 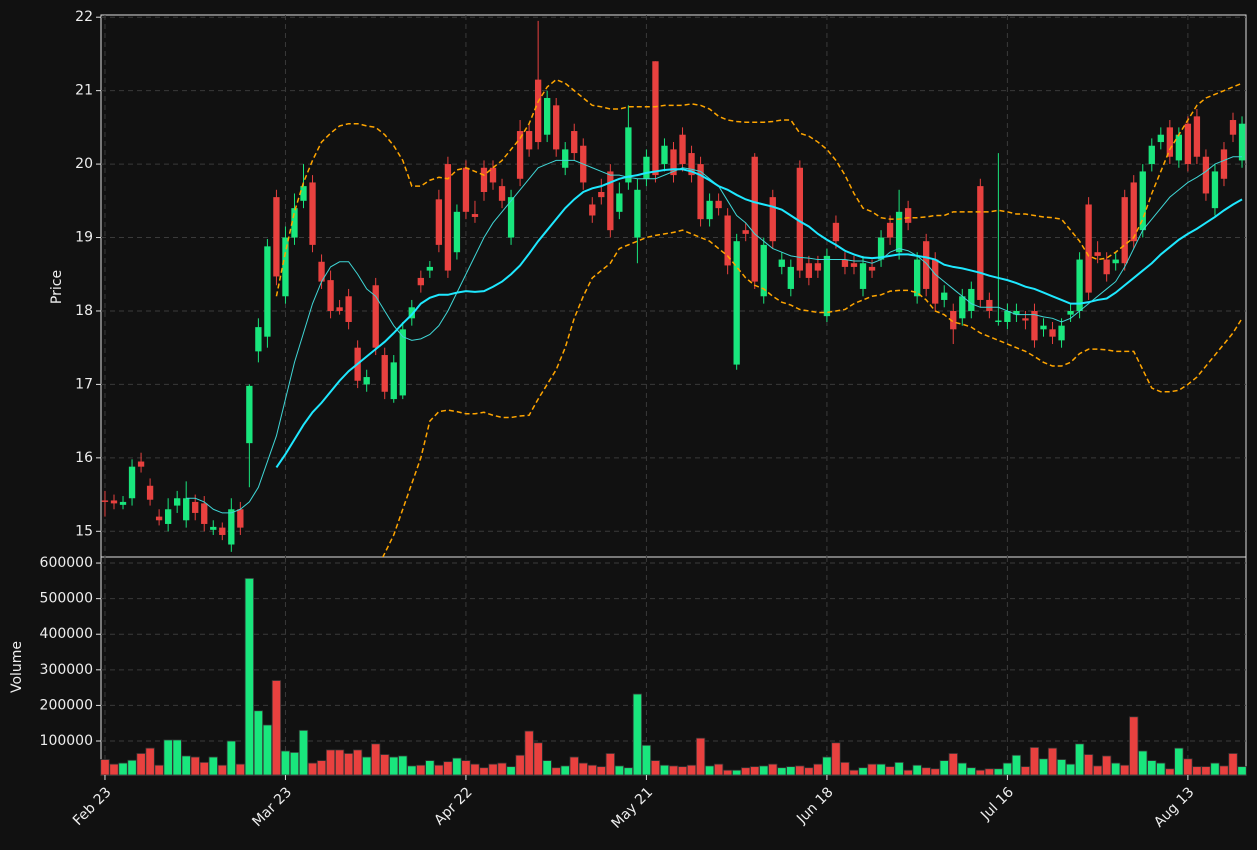 What do you see at coordinates (66, 634) in the screenshot?
I see `y-tick-label: 400000` at bounding box center [66, 634].